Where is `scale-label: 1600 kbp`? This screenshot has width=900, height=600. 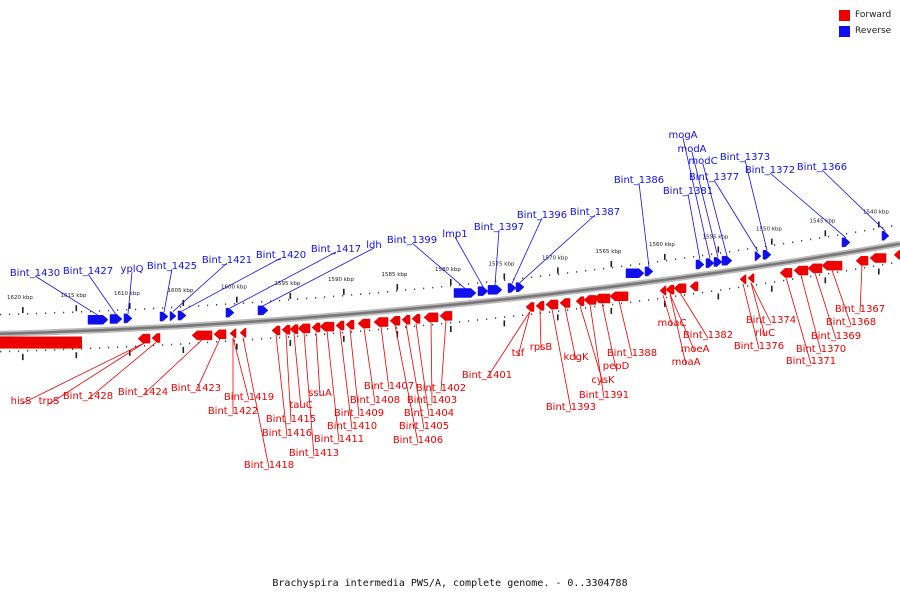 scale-label: 1600 kbp is located at coordinates (234, 288).